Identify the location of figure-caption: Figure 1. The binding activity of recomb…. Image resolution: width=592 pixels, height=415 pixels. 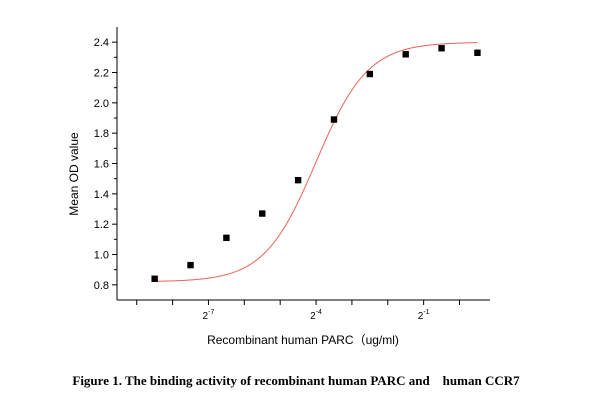
(296, 380).